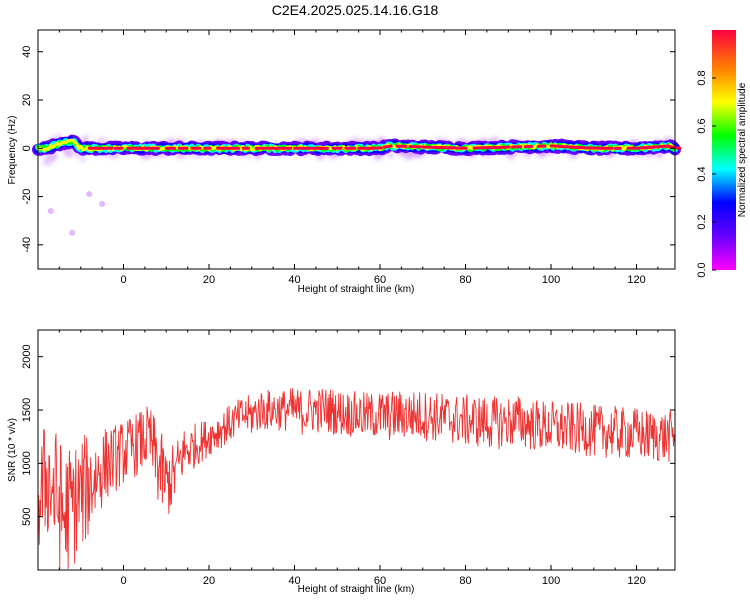 This screenshot has width=750, height=600. I want to click on 1-x-tick-label: 120, so click(636, 581).